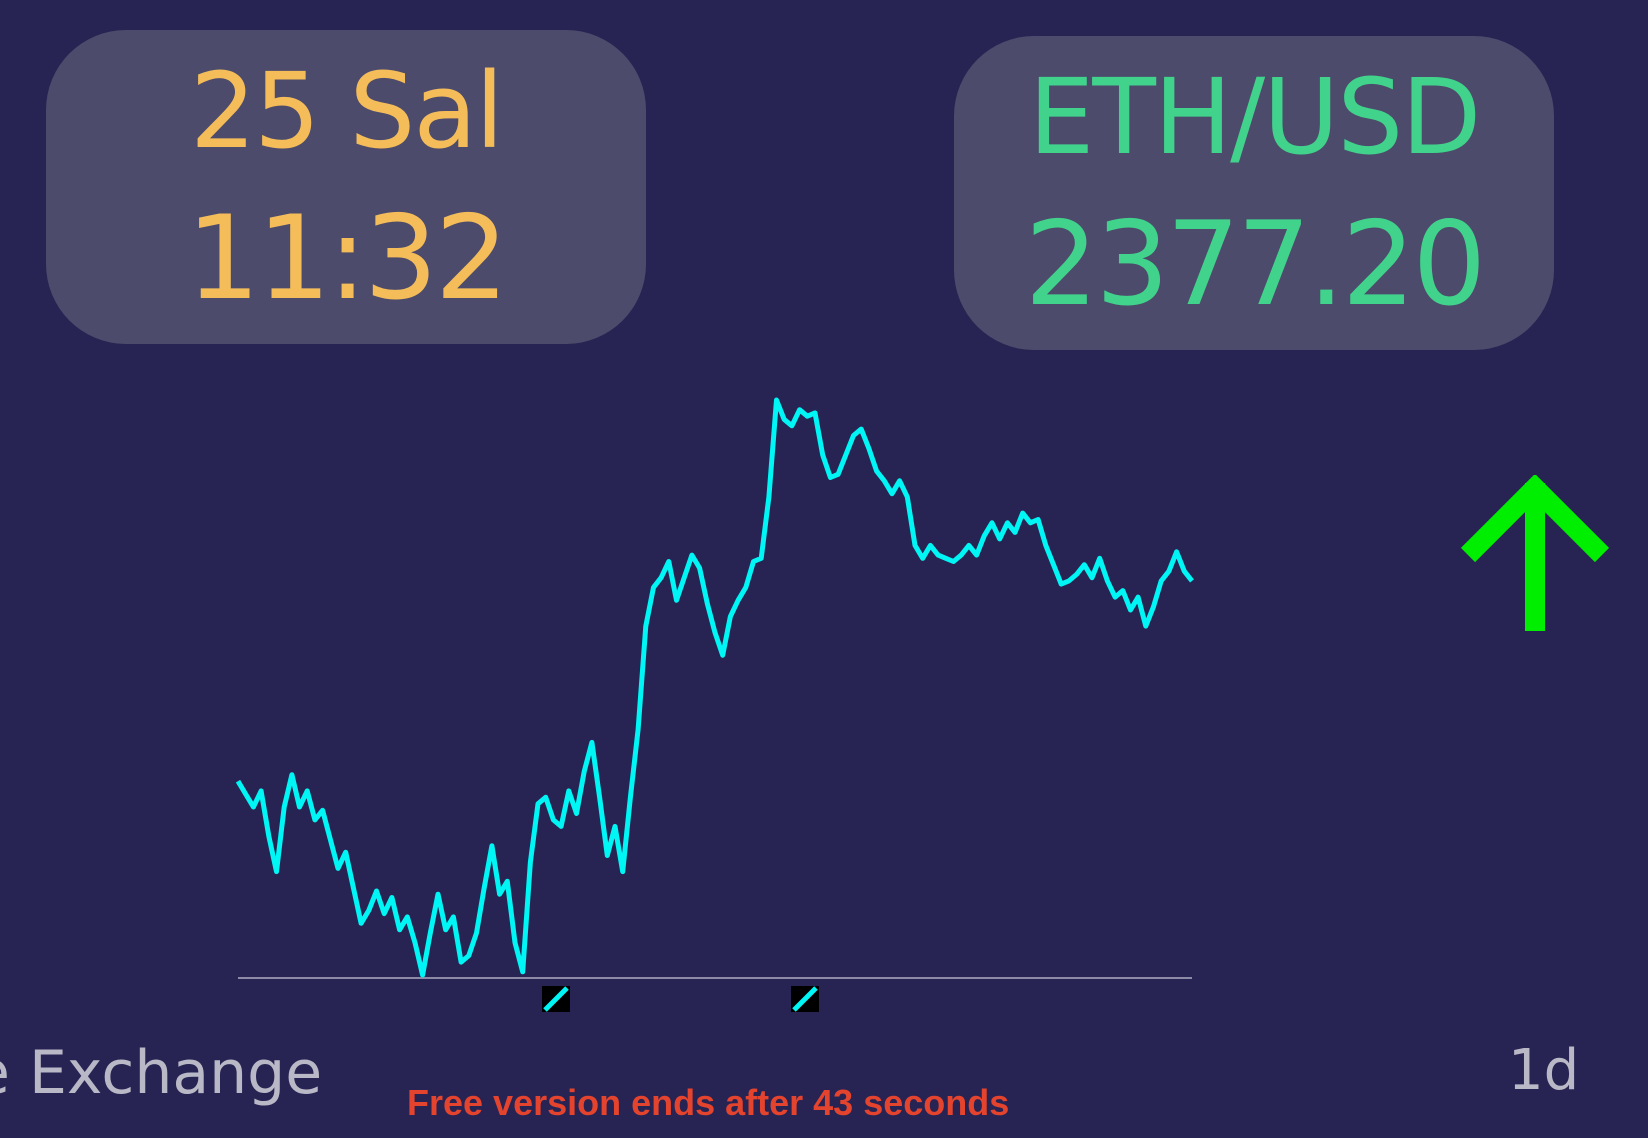 The height and width of the screenshot is (1138, 1648). What do you see at coordinates (346, 187) in the screenshot?
I see `date-time-card: 25 Sal 11:32` at bounding box center [346, 187].